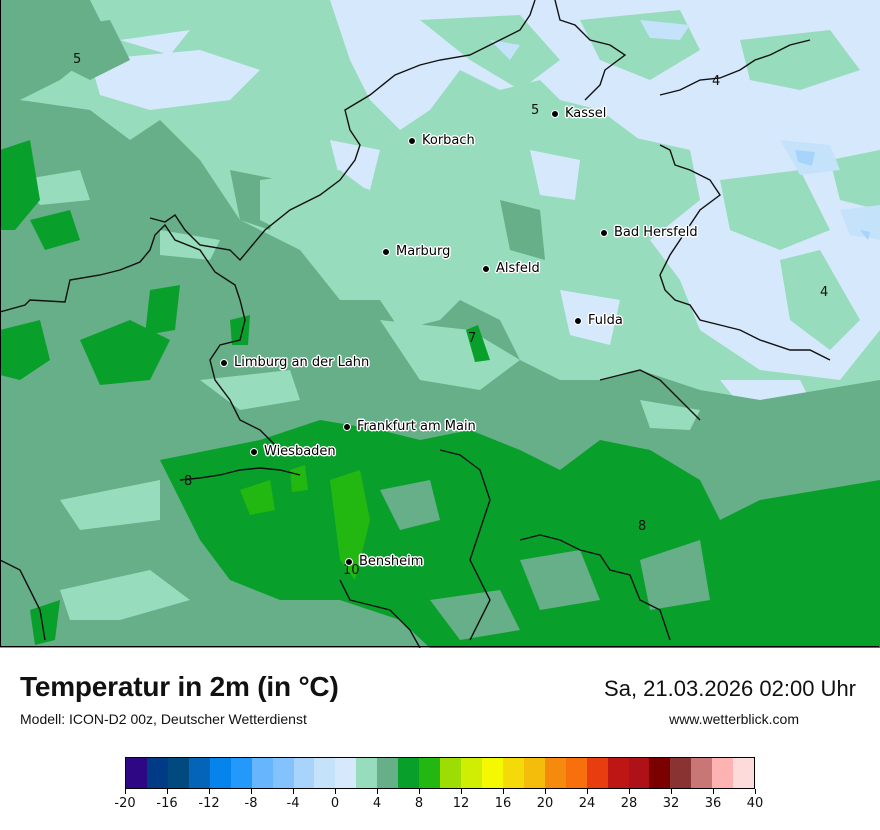 The width and height of the screenshot is (880, 830). Describe the element at coordinates (416, 251) in the screenshot. I see `city-marburg: Marburg` at that location.